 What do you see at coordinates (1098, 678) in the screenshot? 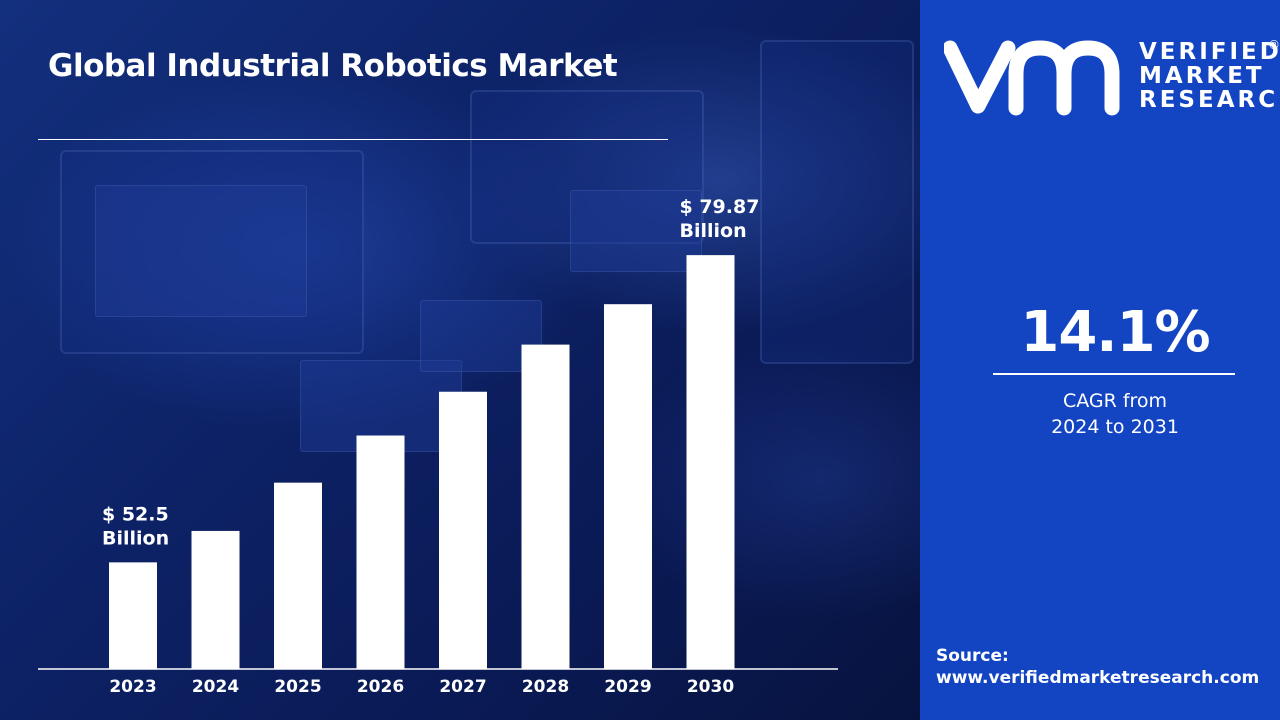
I see `source-url: www.verifiedmarketresearch.com` at bounding box center [1098, 678].